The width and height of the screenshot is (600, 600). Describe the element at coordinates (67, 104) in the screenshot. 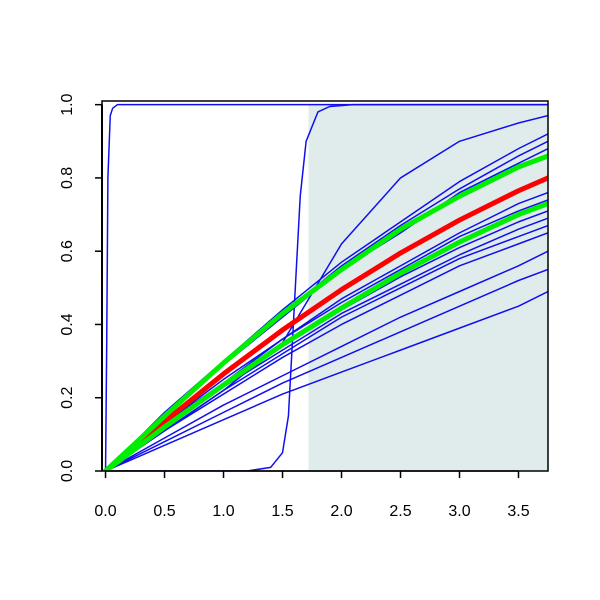

I see `y-tick-label: 1.0` at that location.